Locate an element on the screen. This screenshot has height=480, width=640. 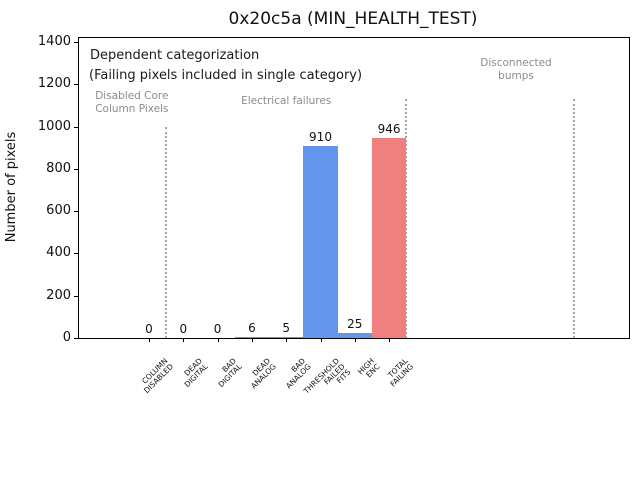
y-tick-label: 1400 is located at coordinates (54, 41).